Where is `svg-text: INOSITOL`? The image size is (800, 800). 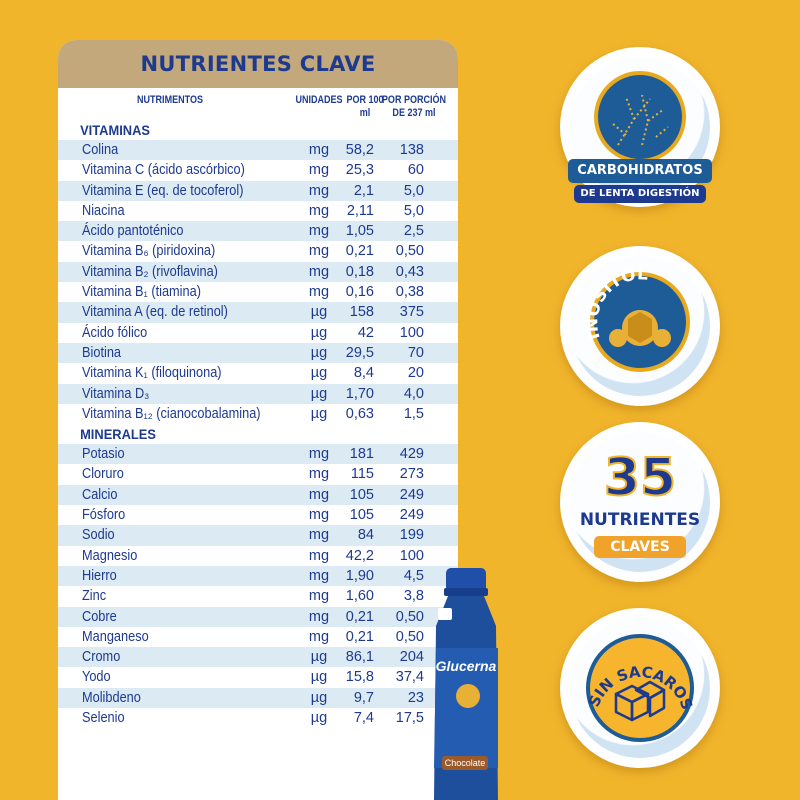 svg-text: INOSITOL is located at coordinates (615, 303).